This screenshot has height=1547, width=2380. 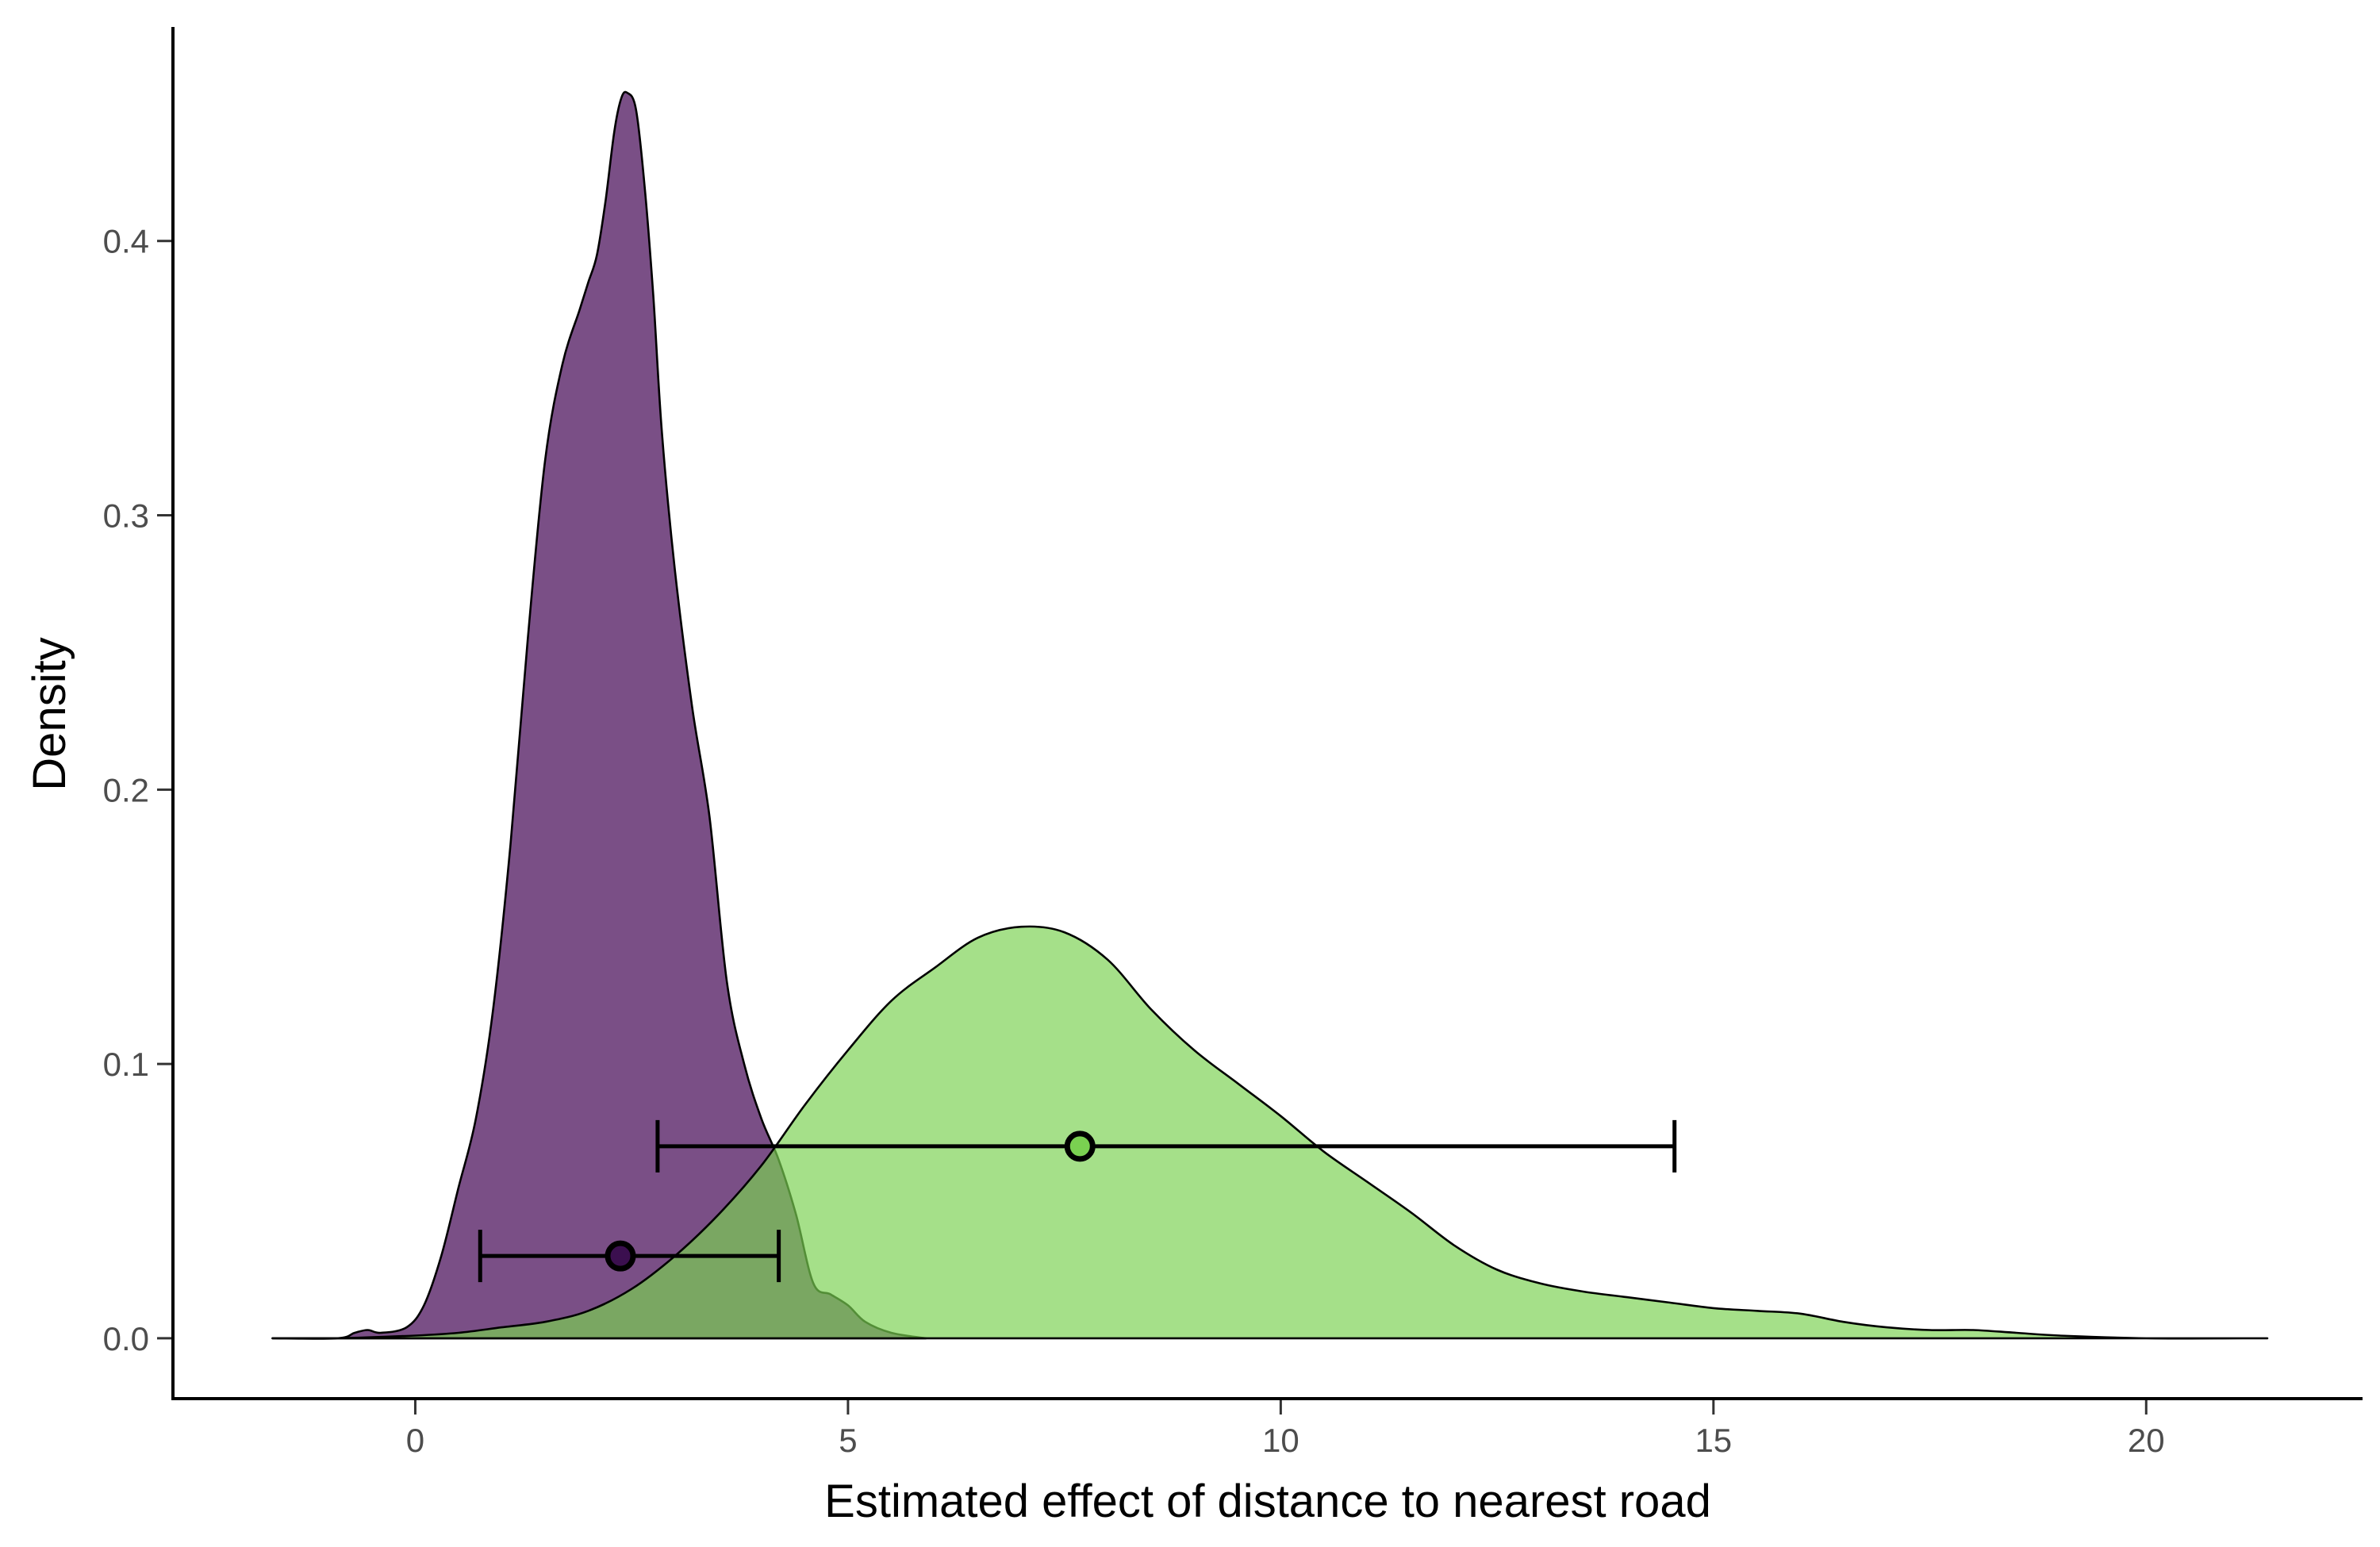 I want to click on x-tick-label: 5, so click(x=848, y=1440).